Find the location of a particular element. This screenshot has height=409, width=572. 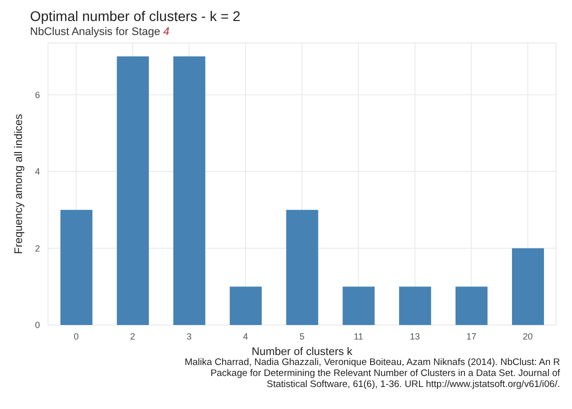

y-tick-label: 6 is located at coordinates (37, 95).